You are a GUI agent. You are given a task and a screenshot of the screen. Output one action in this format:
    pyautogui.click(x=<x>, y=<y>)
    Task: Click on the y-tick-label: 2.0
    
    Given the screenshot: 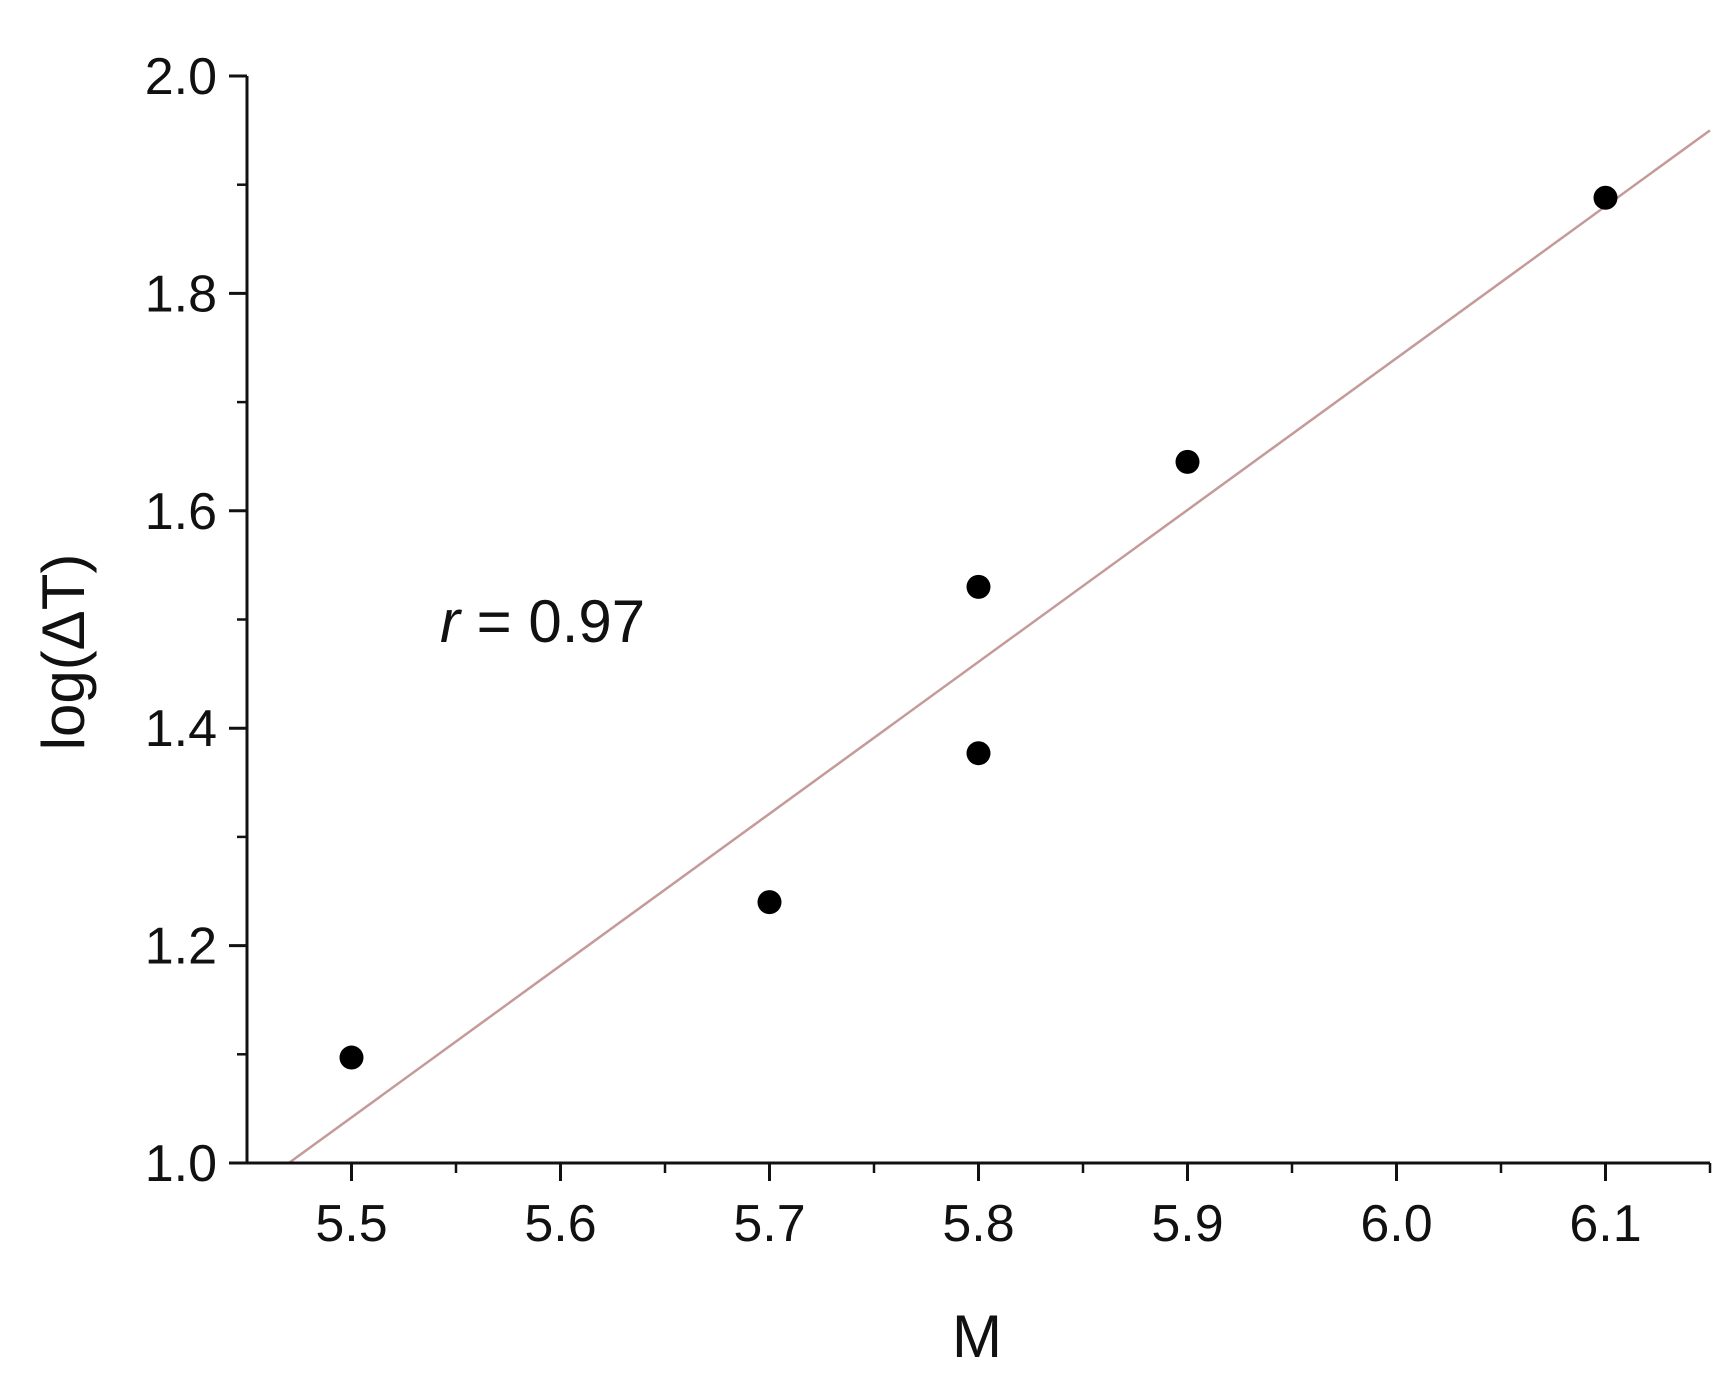 What is the action you would take?
    pyautogui.click(x=181, y=77)
    